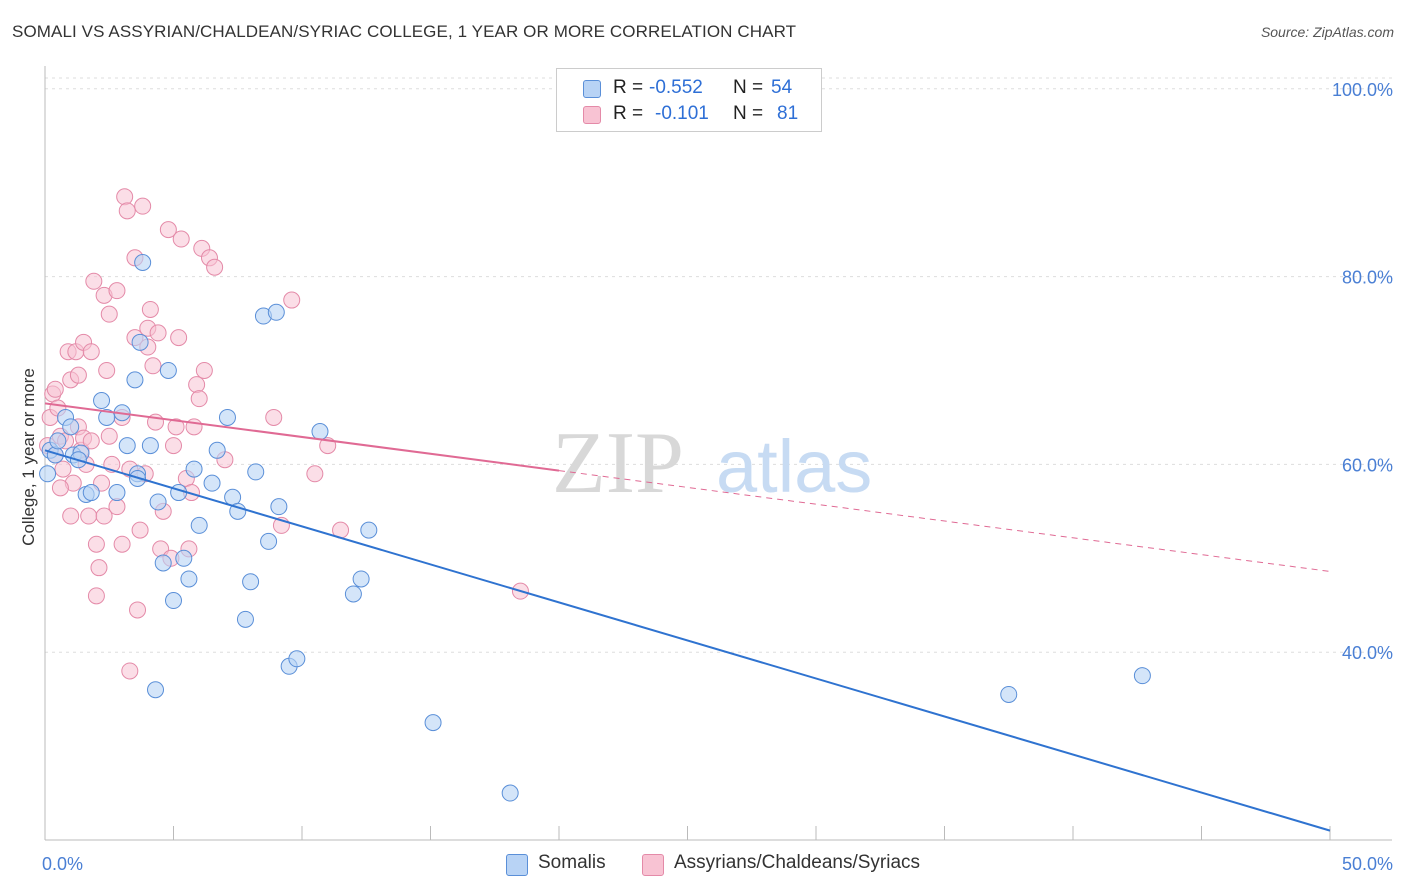  What do you see at coordinates (1362, 90) in the screenshot?
I see `y-tick-label: 100.0%` at bounding box center [1362, 90].